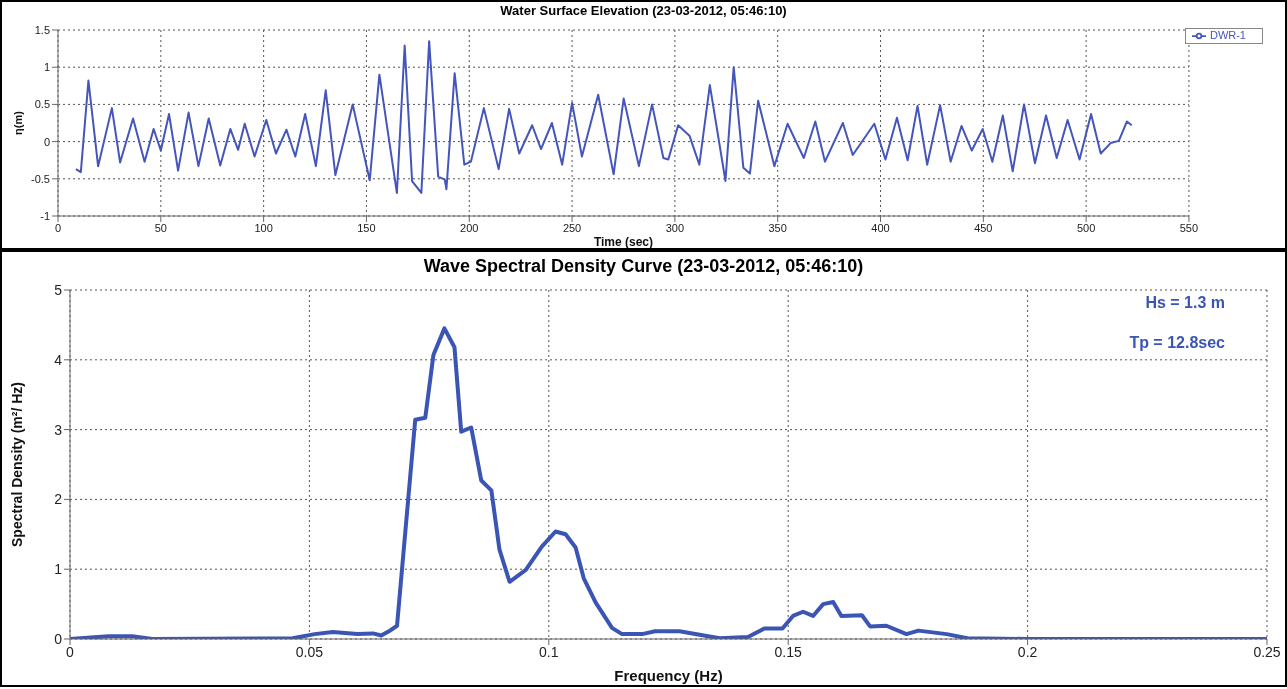  Describe the element at coordinates (643, 11) in the screenshot. I see `chart-title: Water Surface Elevation (23-03-2012, 05:46:10)` at that location.